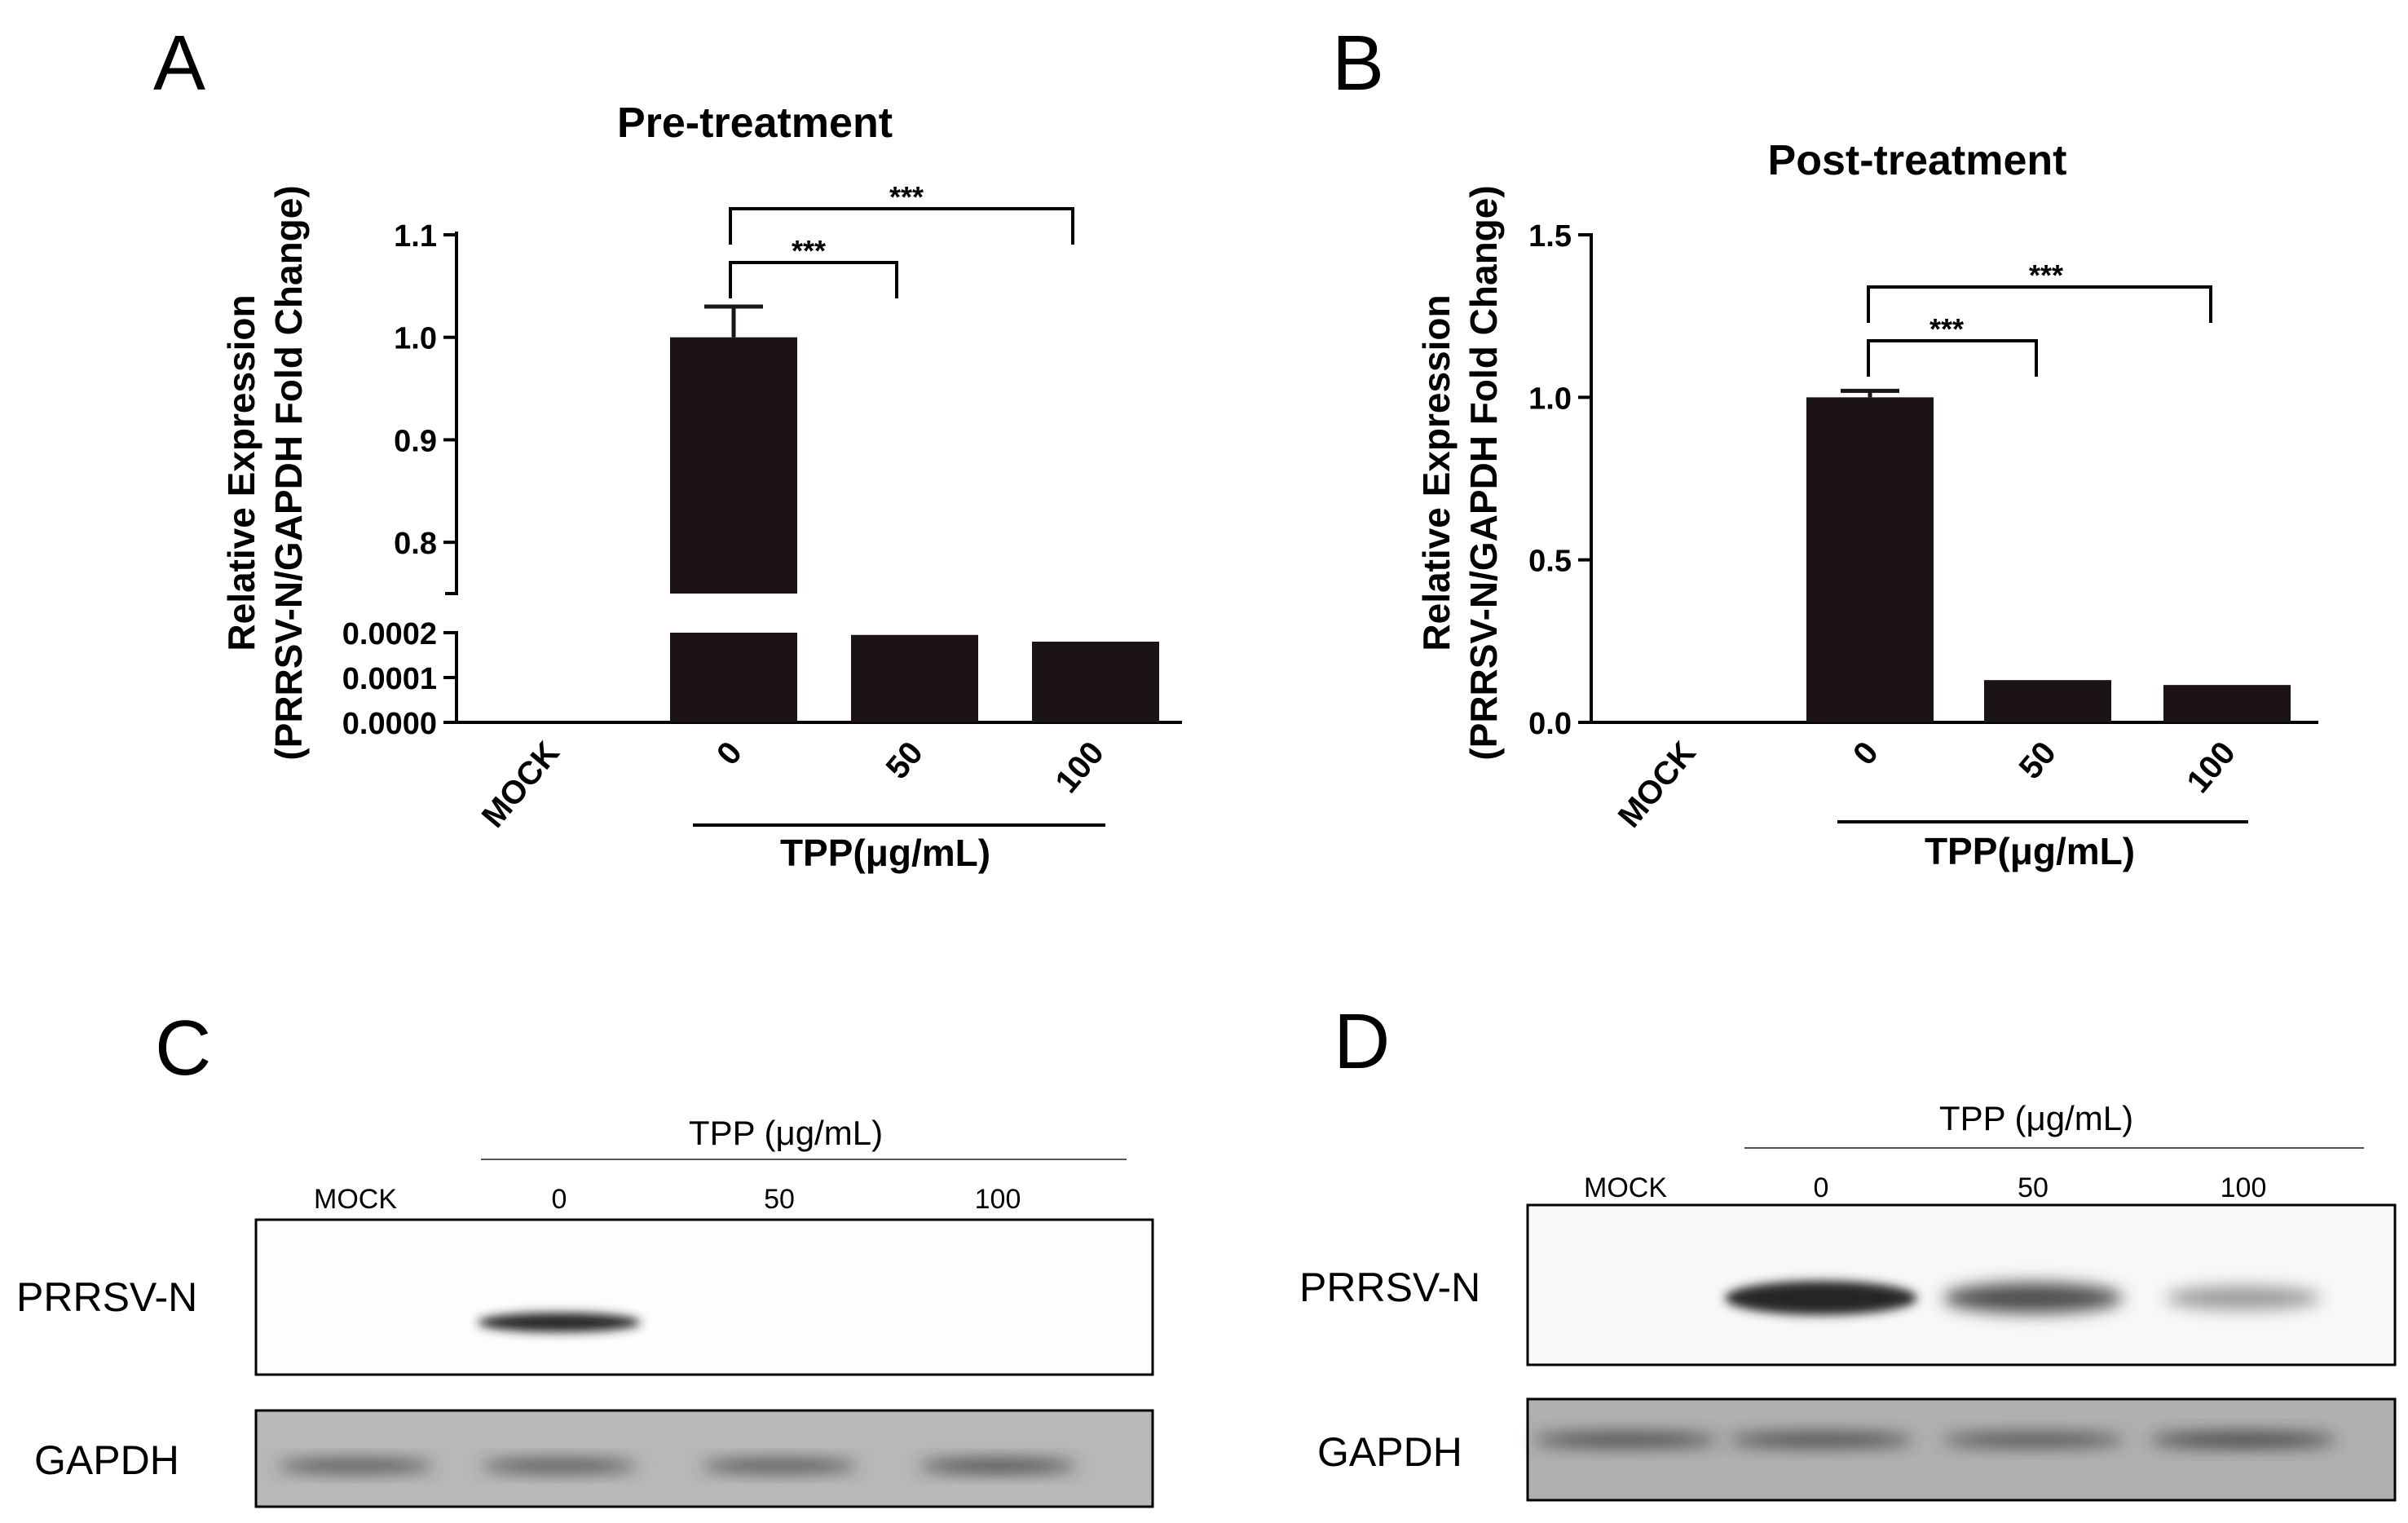 The image size is (2408, 1523). I want to click on y-tick-label: 0.9, so click(415, 441).